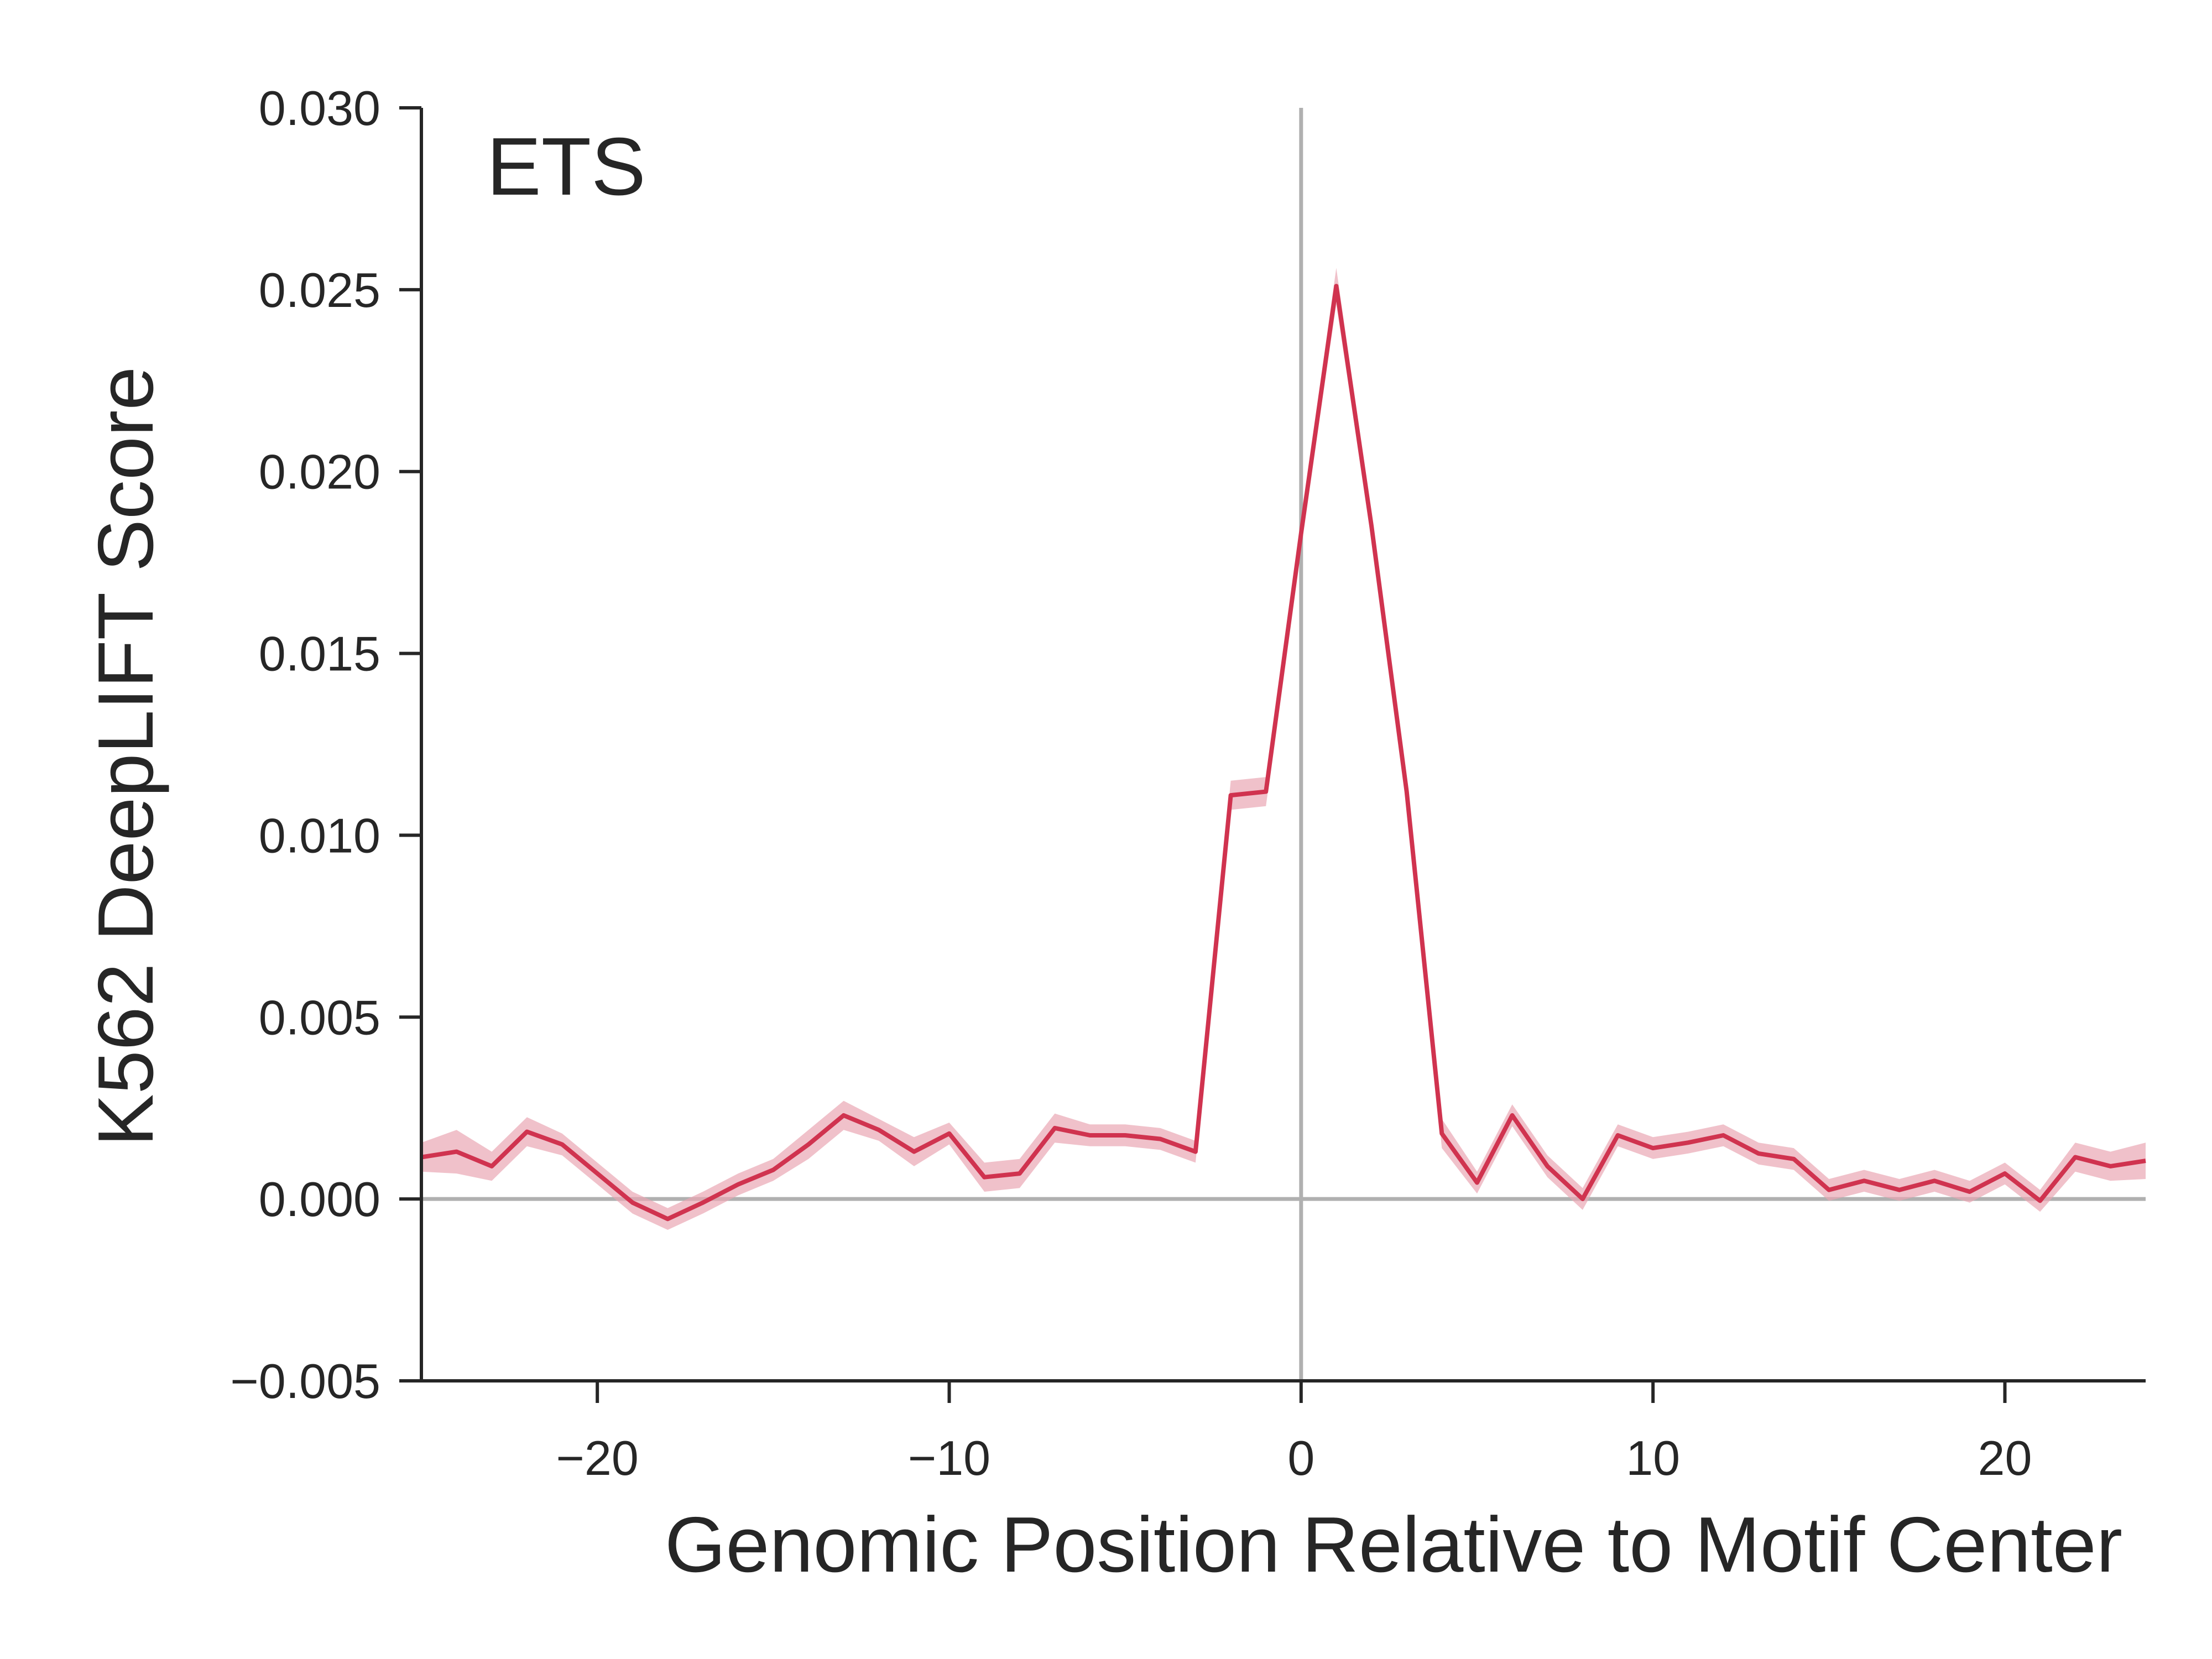 This screenshot has width=2212, height=1659. Describe the element at coordinates (319, 472) in the screenshot. I see `y-tick-label: 0.020` at that location.